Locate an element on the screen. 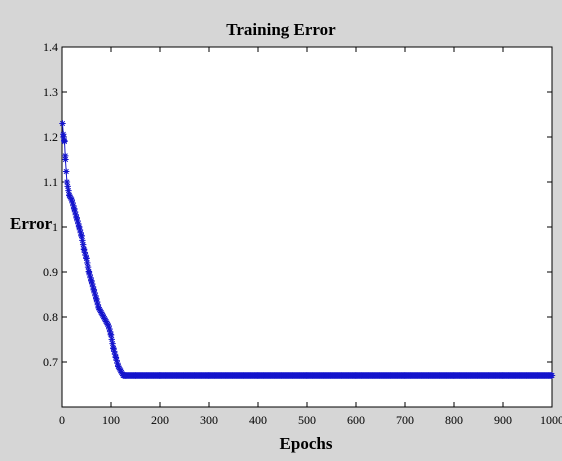  y-tick-label: 1.4 is located at coordinates (50, 47).